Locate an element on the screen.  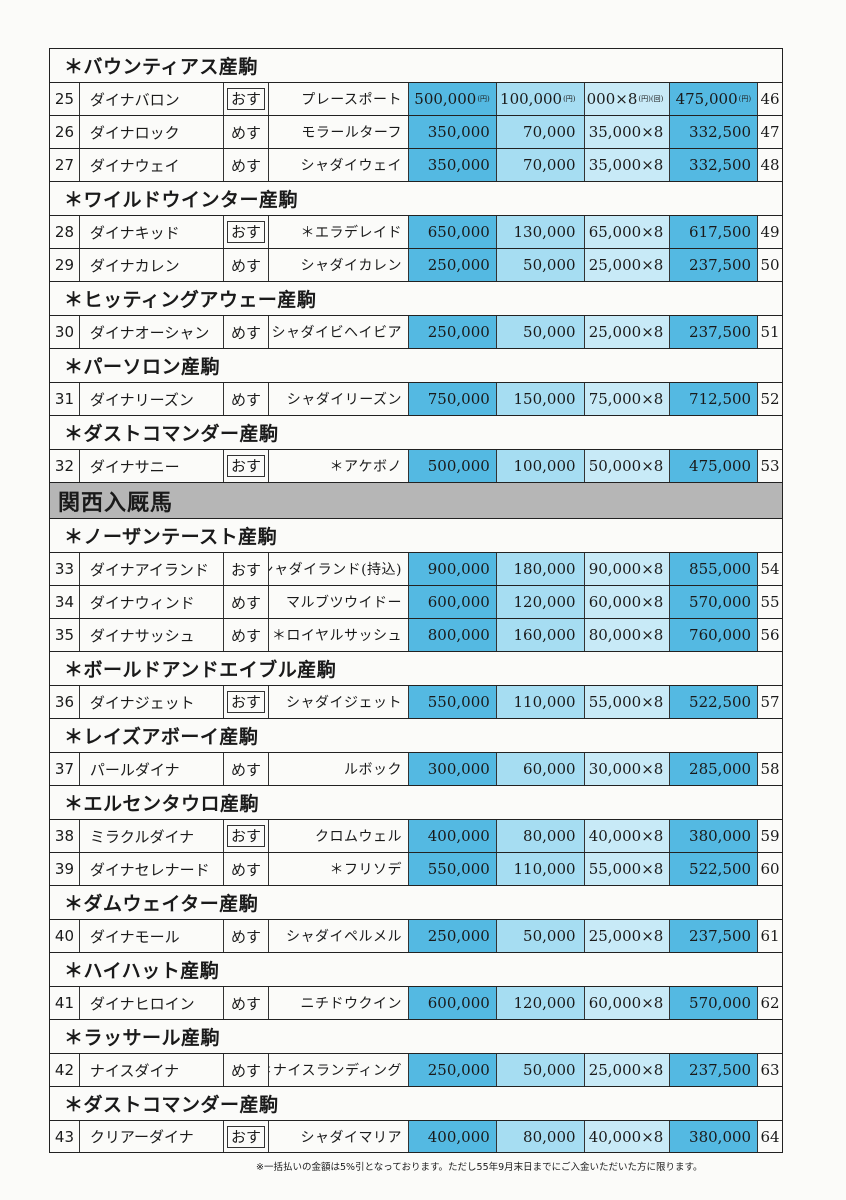
lump-sum-text: 285,000 is located at coordinates (720, 769).